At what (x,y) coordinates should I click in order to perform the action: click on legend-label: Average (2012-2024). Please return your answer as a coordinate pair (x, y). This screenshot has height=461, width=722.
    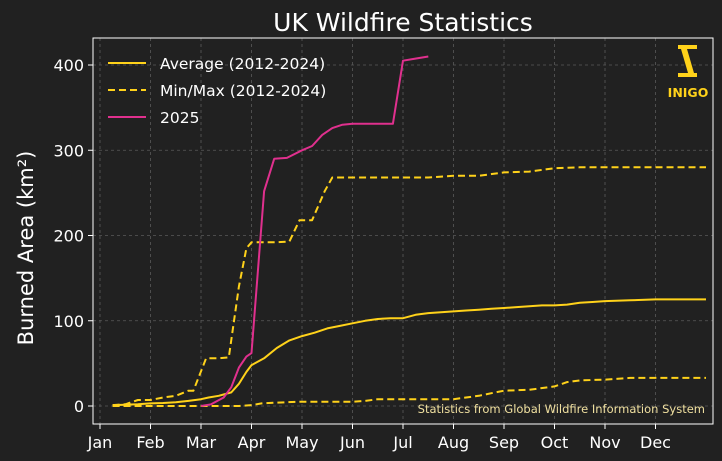
    Looking at the image, I should click on (242, 64).